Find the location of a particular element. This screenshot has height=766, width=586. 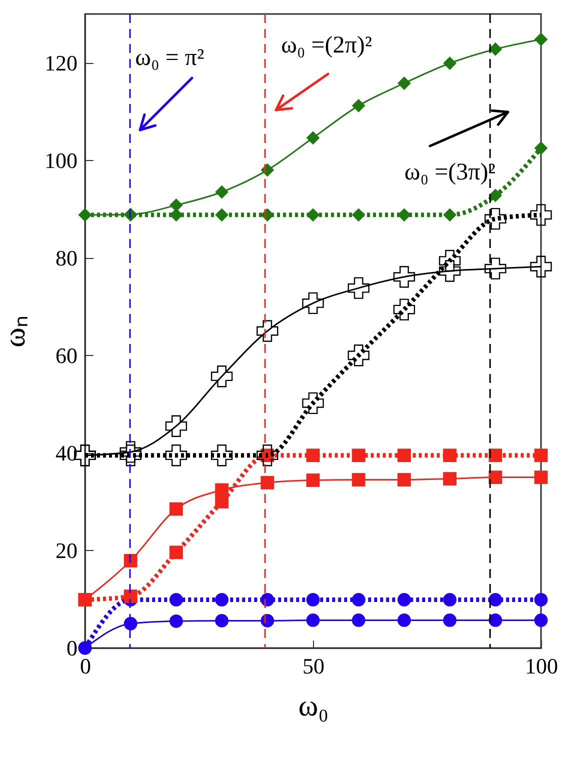

ref-line-label: ω₀ = π² is located at coordinates (169, 57).